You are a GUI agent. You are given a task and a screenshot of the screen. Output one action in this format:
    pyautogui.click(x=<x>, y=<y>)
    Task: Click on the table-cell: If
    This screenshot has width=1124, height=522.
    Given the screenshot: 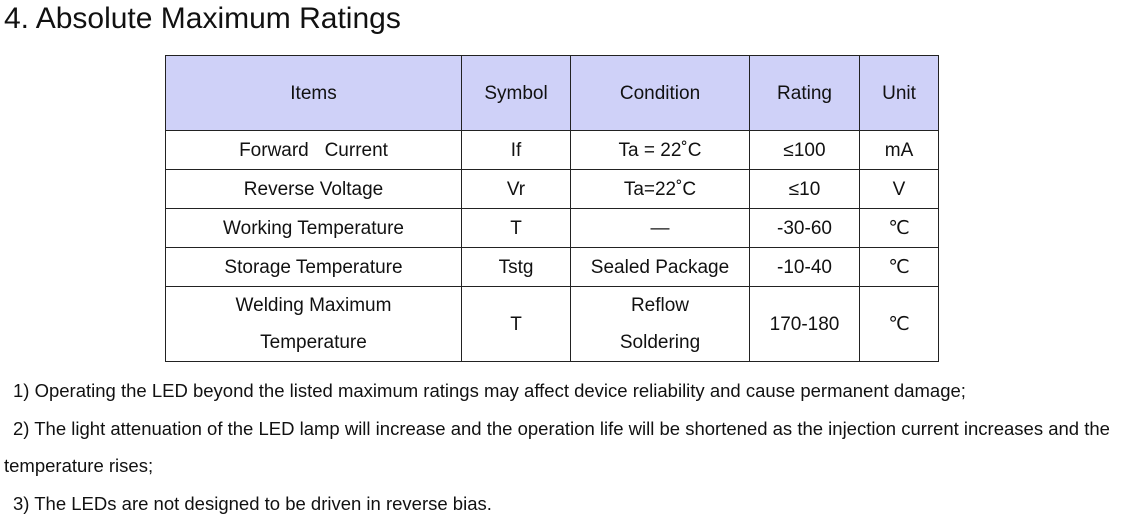 What is the action you would take?
    pyautogui.click(x=516, y=150)
    